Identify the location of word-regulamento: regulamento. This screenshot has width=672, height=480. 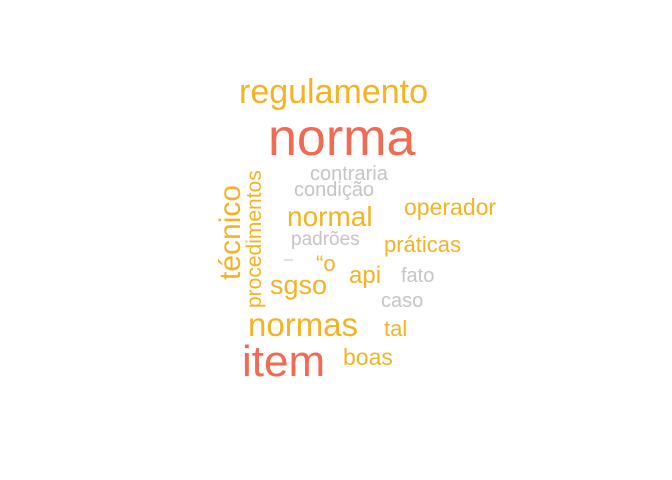
(334, 92).